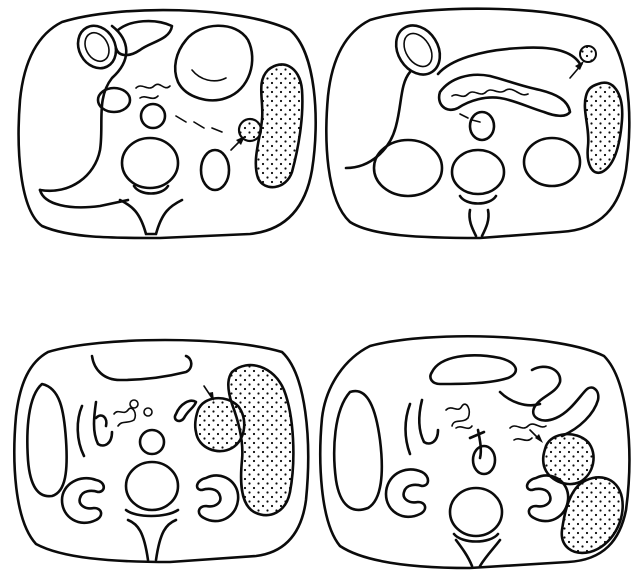  I want to click on vessel, so click(114, 100).